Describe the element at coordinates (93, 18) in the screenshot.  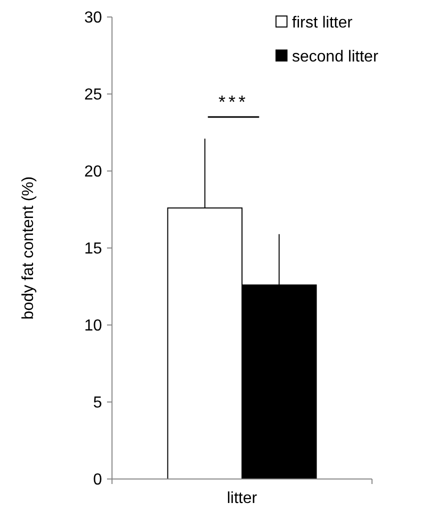
I see `y-tick-label: 30` at that location.